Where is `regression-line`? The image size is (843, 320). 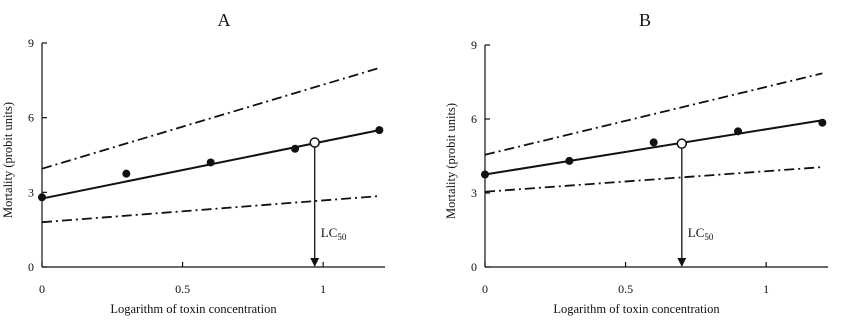
regression-line is located at coordinates (653, 147).